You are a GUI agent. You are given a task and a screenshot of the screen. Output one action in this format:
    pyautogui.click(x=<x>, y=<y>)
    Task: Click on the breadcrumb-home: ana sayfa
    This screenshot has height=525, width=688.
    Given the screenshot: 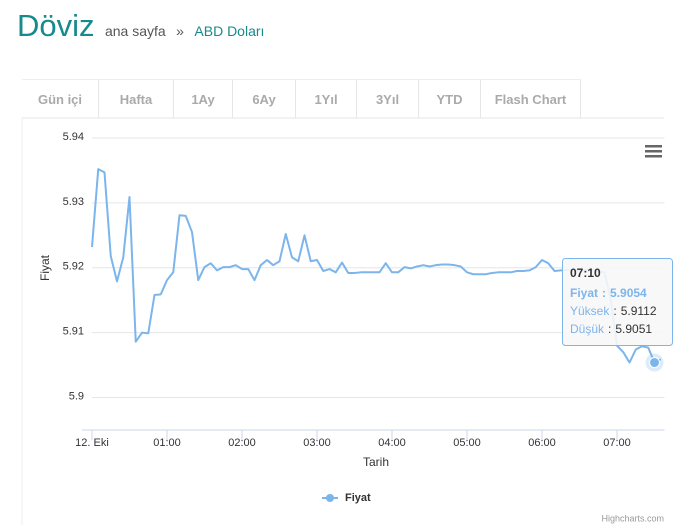 What is the action you would take?
    pyautogui.click(x=135, y=31)
    